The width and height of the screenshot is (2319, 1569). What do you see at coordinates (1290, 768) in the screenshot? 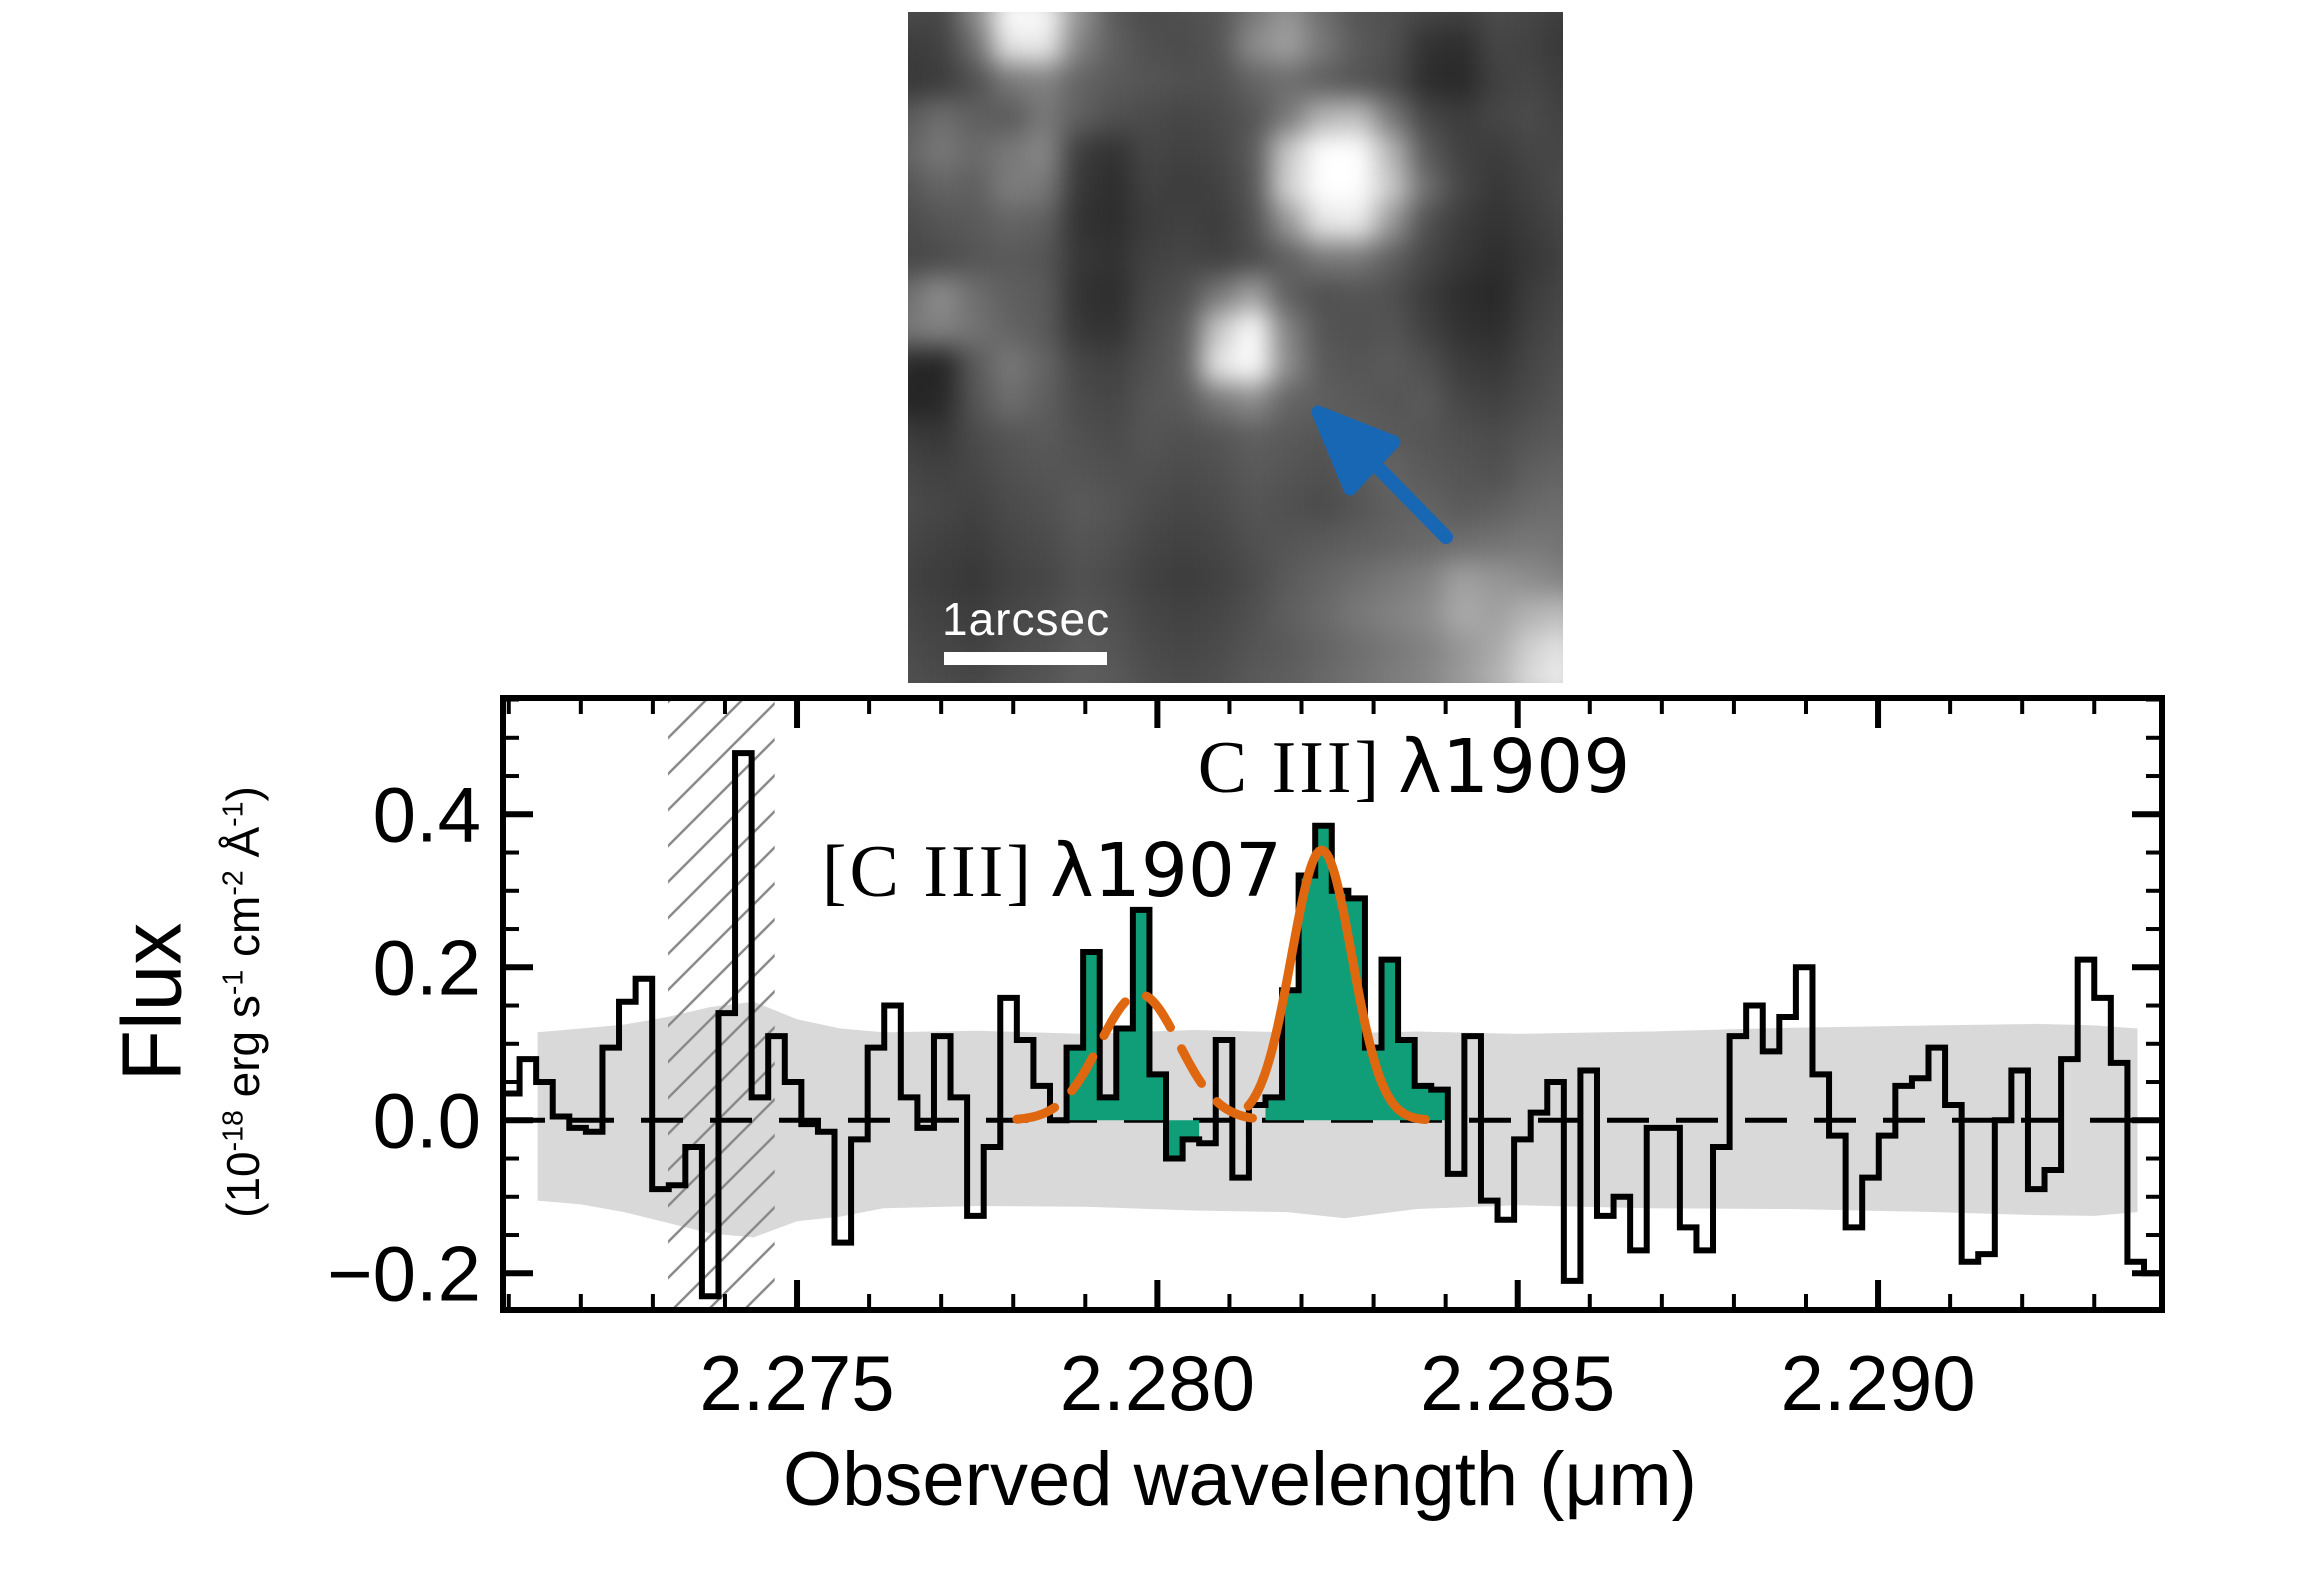
I see `line-label-1909-prefix: C III]` at bounding box center [1290, 768].